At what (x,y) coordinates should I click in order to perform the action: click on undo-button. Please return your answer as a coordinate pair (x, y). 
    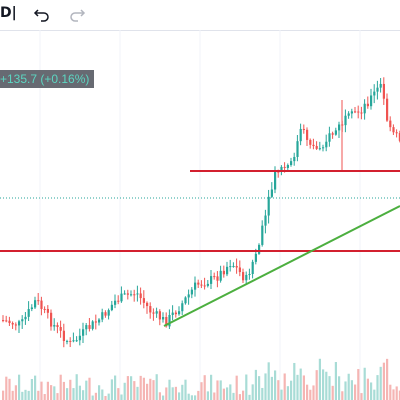
    Looking at the image, I should click on (42, 15).